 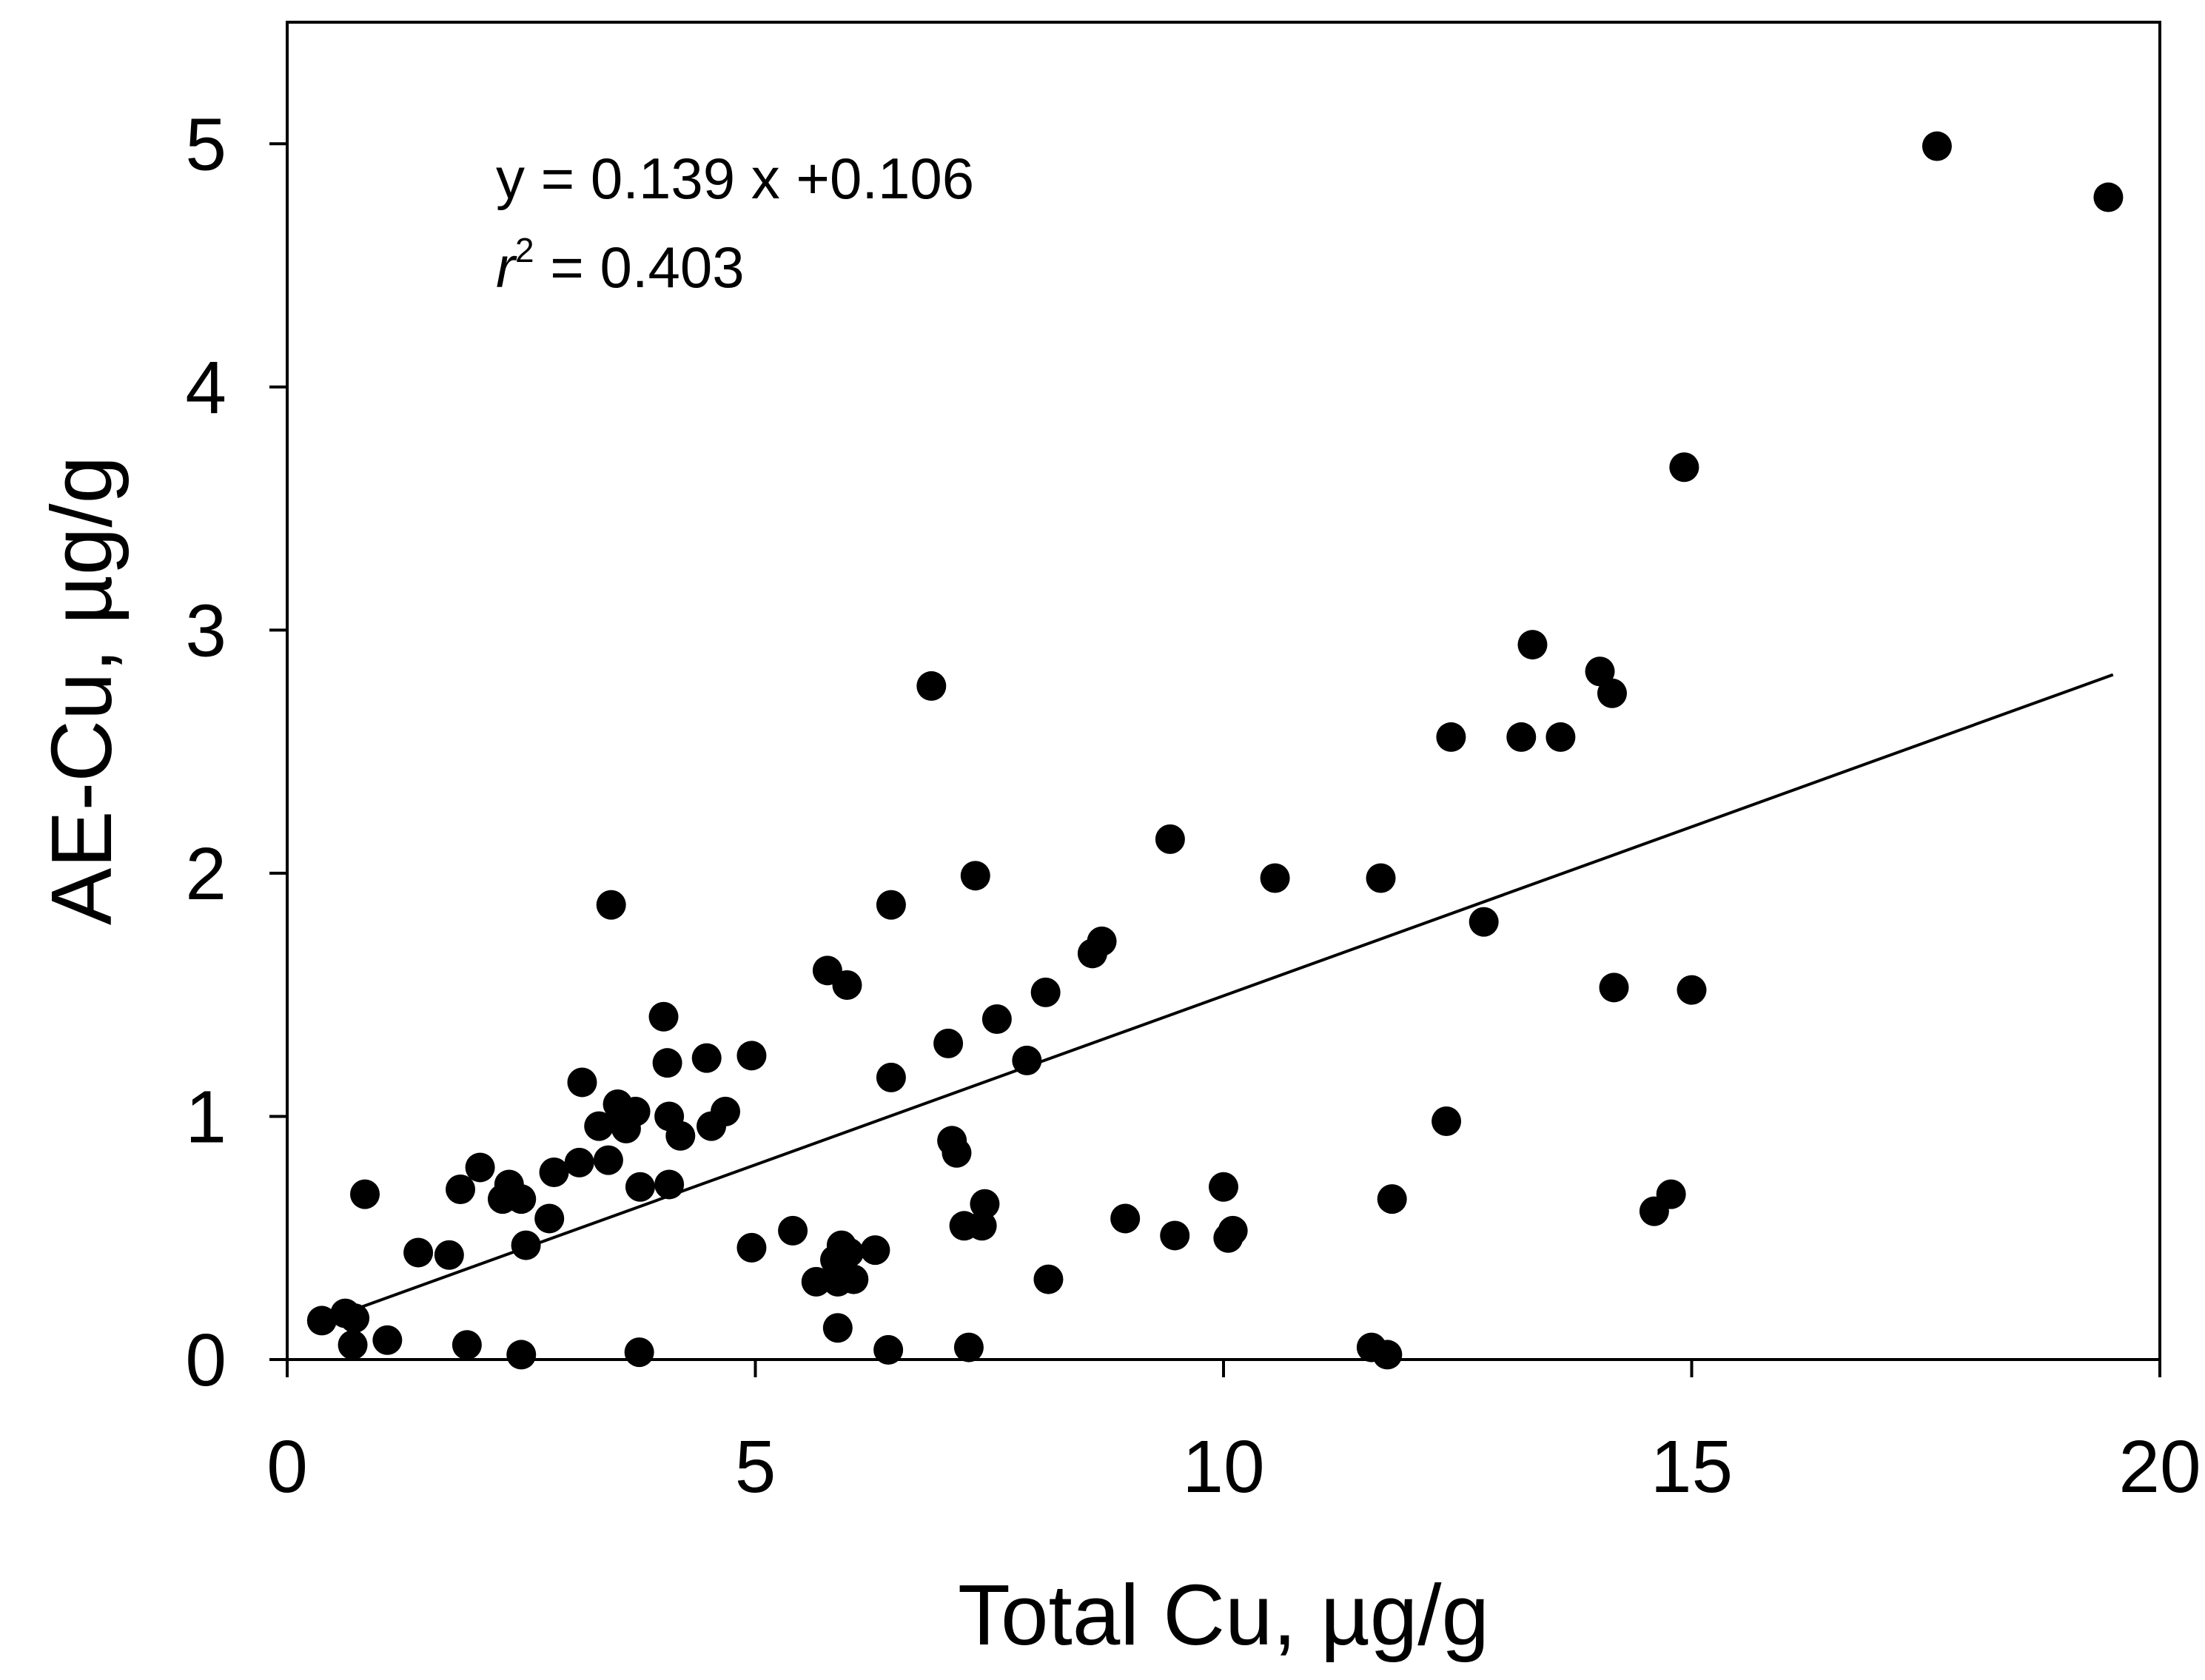 I want to click on y-axis-ticks: 0 1 2 3 4 5, so click(x=236, y=752).